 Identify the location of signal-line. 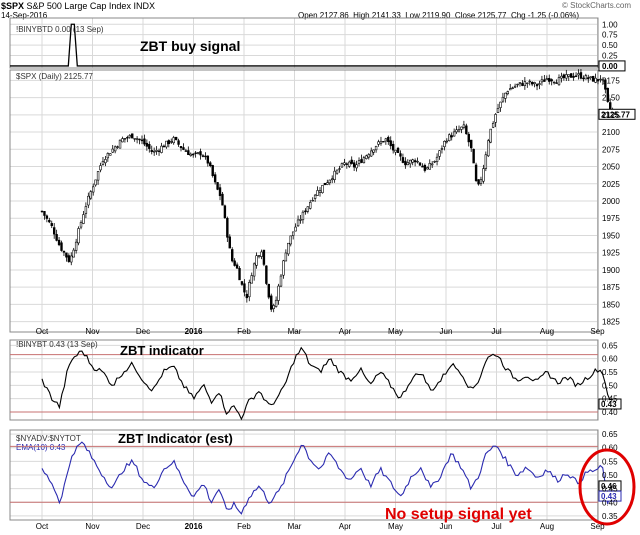
(304, 45).